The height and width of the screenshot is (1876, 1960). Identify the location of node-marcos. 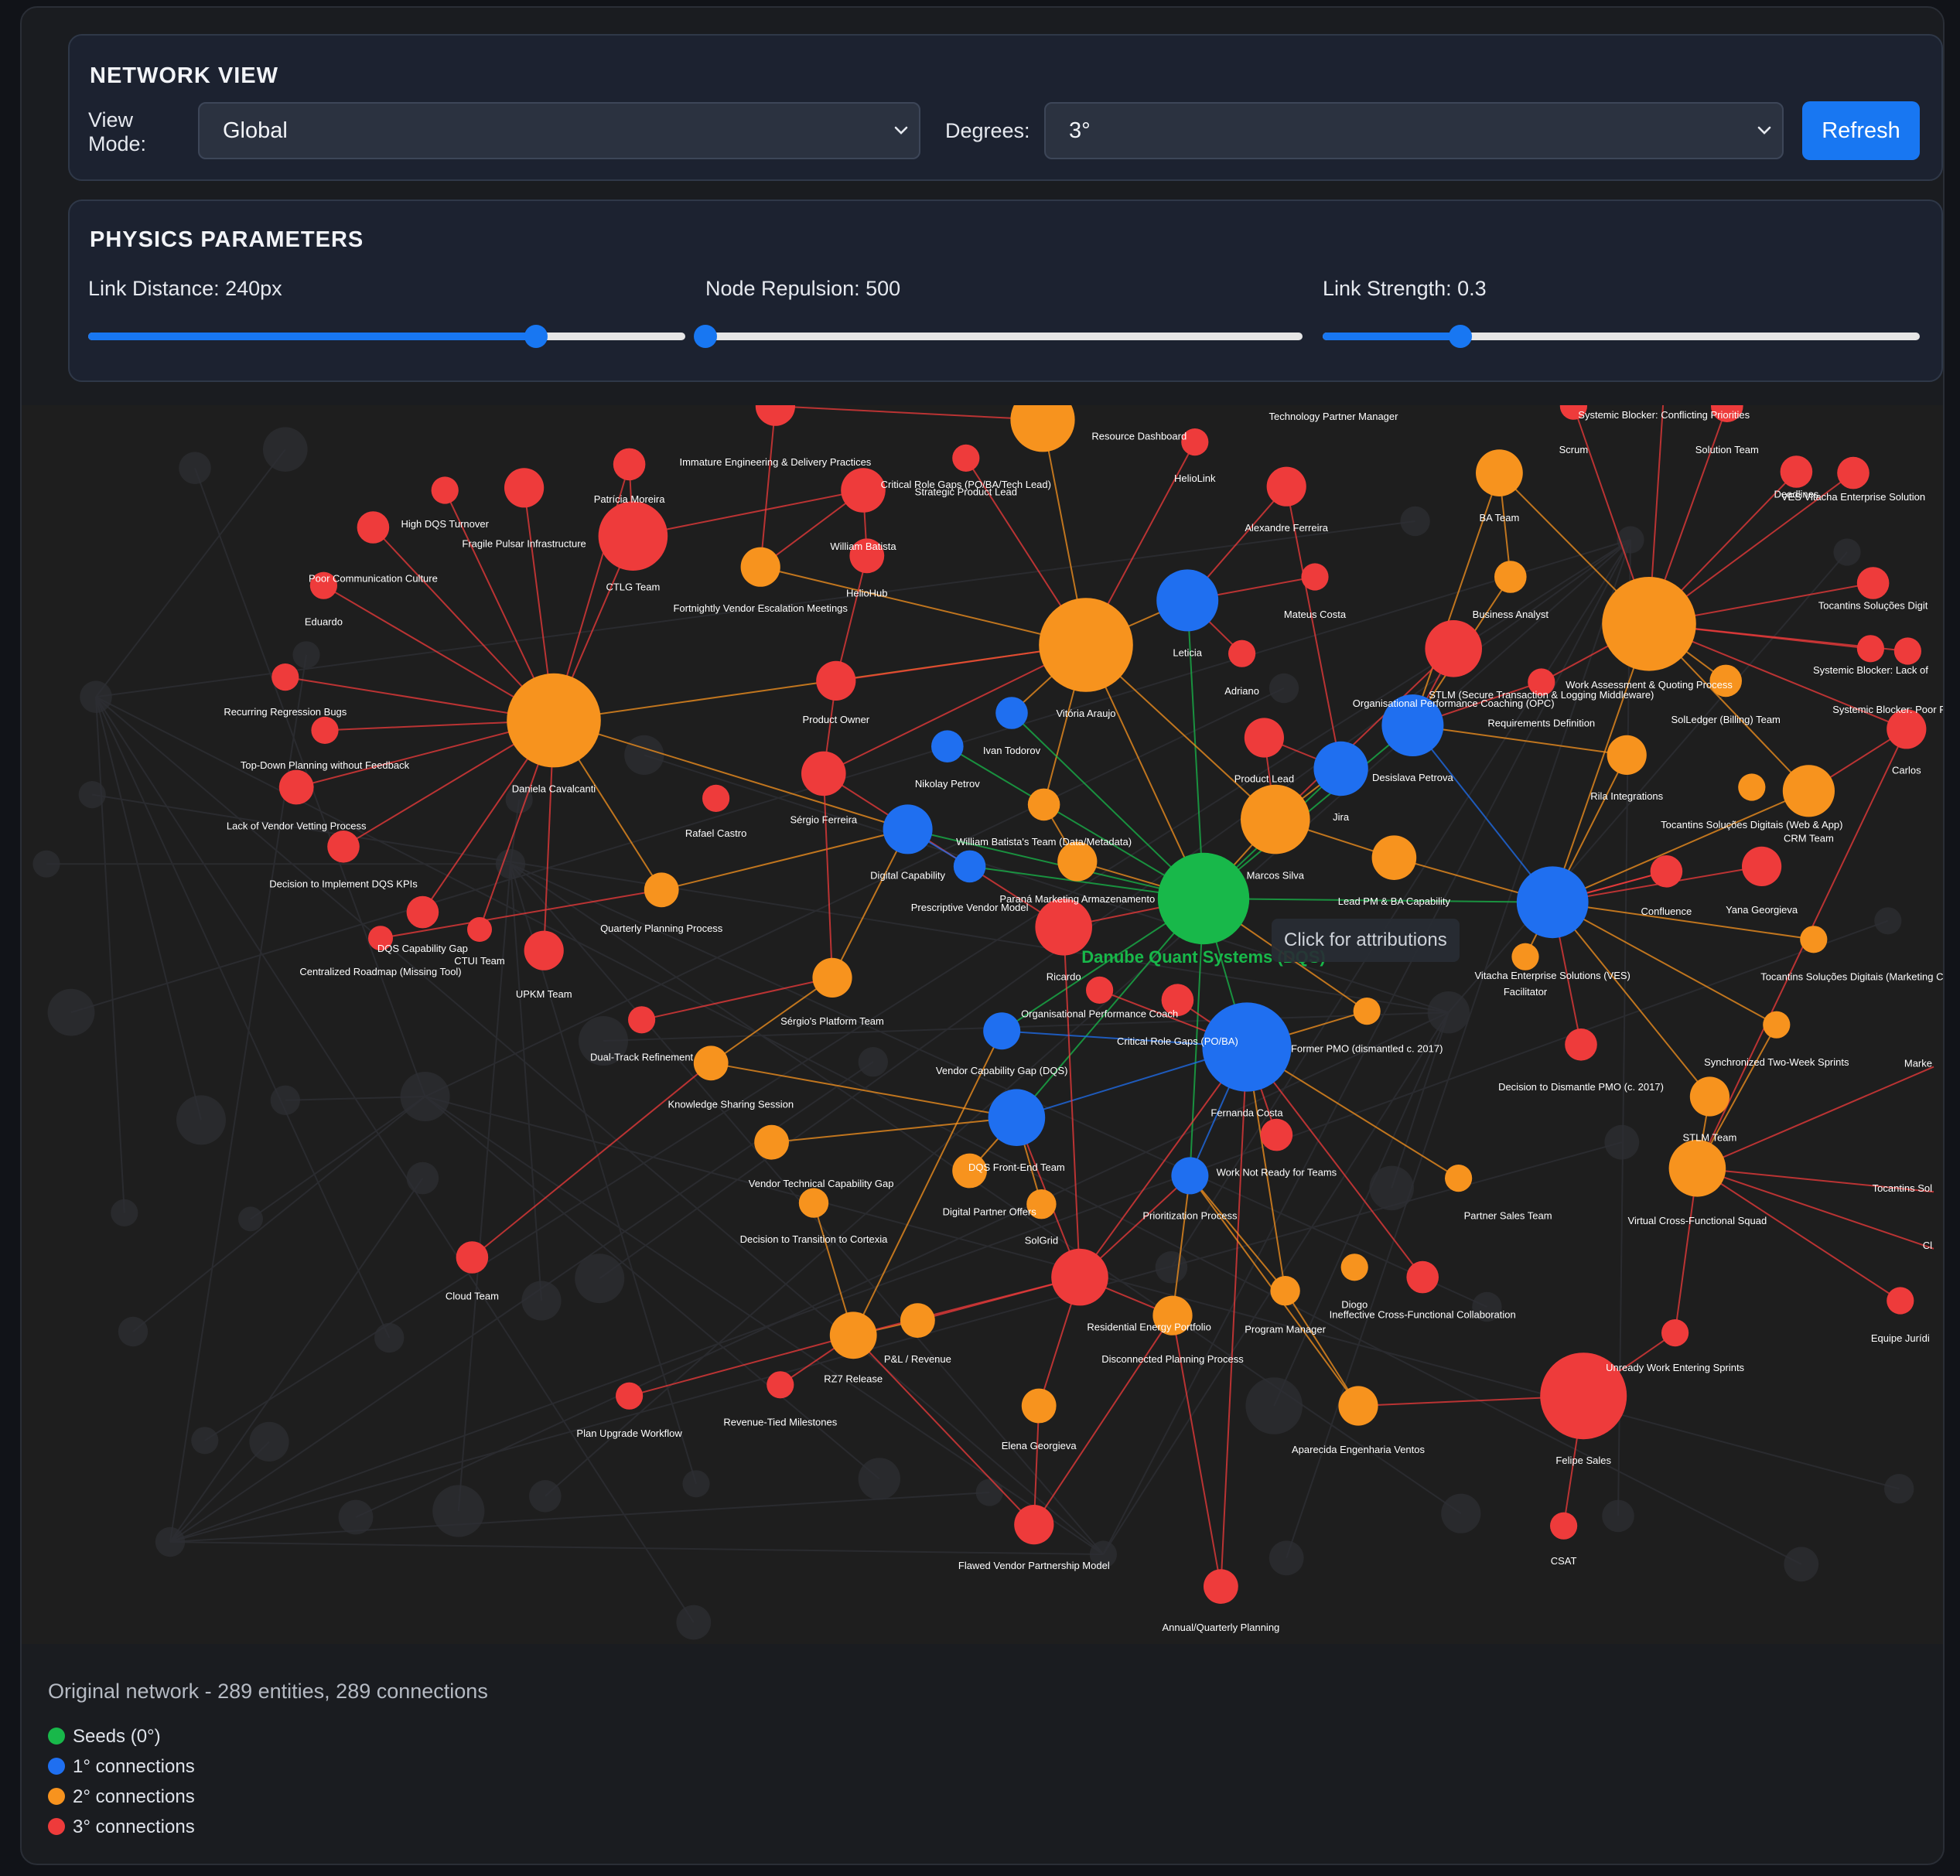
(1276, 819).